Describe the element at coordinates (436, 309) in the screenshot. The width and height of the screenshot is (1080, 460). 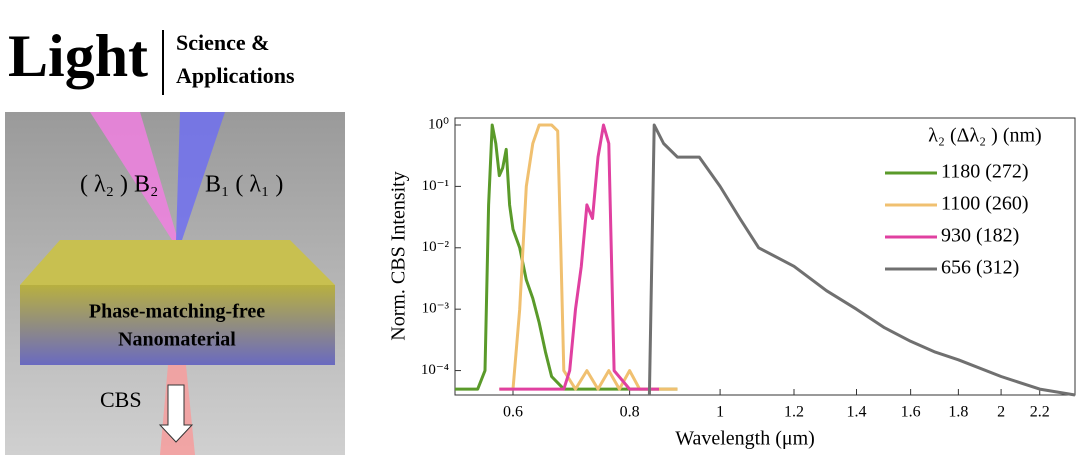
I see `y-tick-label: 10⁻³` at that location.